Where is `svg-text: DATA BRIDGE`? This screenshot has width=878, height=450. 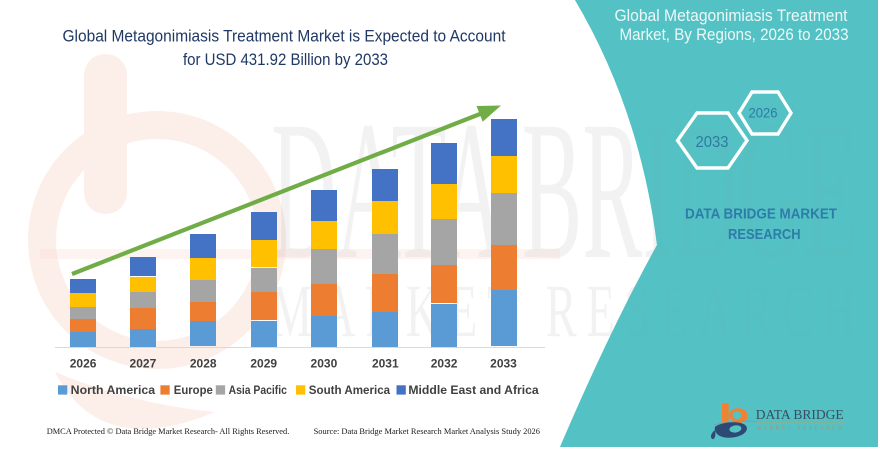 svg-text: DATA BRIDGE is located at coordinates (800, 415).